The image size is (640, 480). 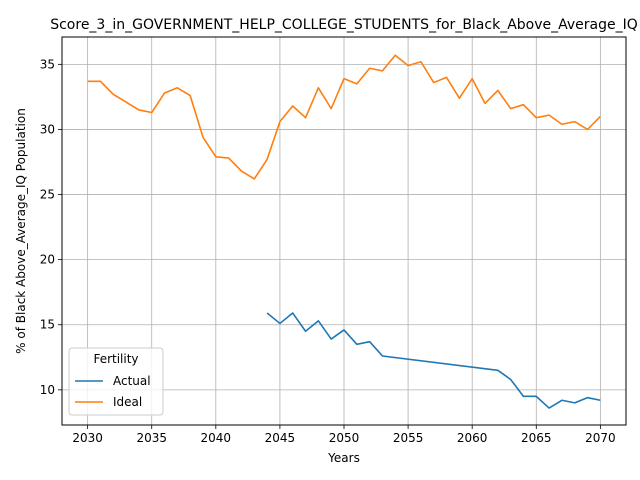 What do you see at coordinates (47, 129) in the screenshot?
I see `y-tick-label: 30` at bounding box center [47, 129].